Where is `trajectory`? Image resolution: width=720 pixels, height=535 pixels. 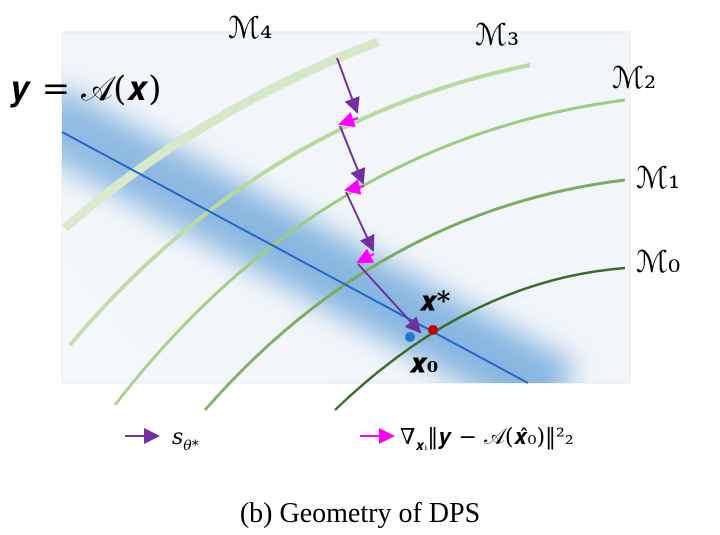 trajectory is located at coordinates (379, 195).